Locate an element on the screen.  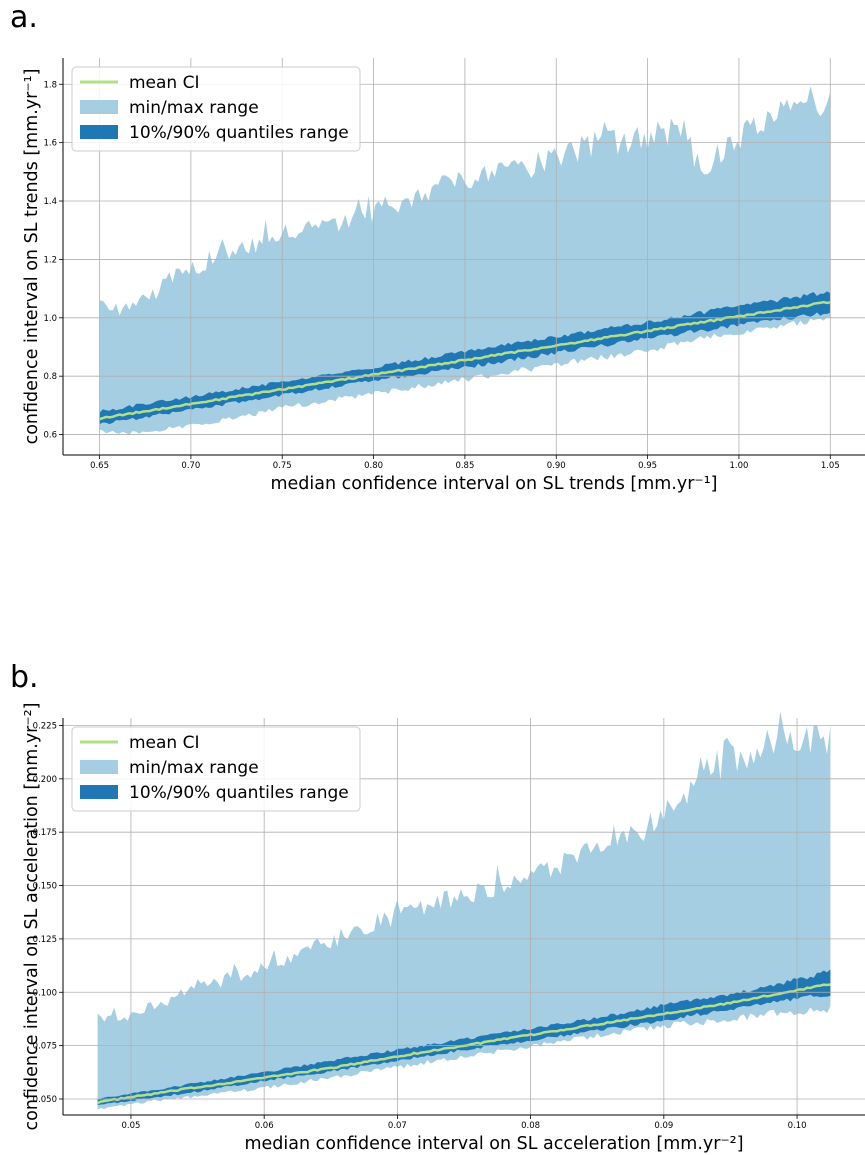
y-tick-label: 0.225 is located at coordinates (45, 726).